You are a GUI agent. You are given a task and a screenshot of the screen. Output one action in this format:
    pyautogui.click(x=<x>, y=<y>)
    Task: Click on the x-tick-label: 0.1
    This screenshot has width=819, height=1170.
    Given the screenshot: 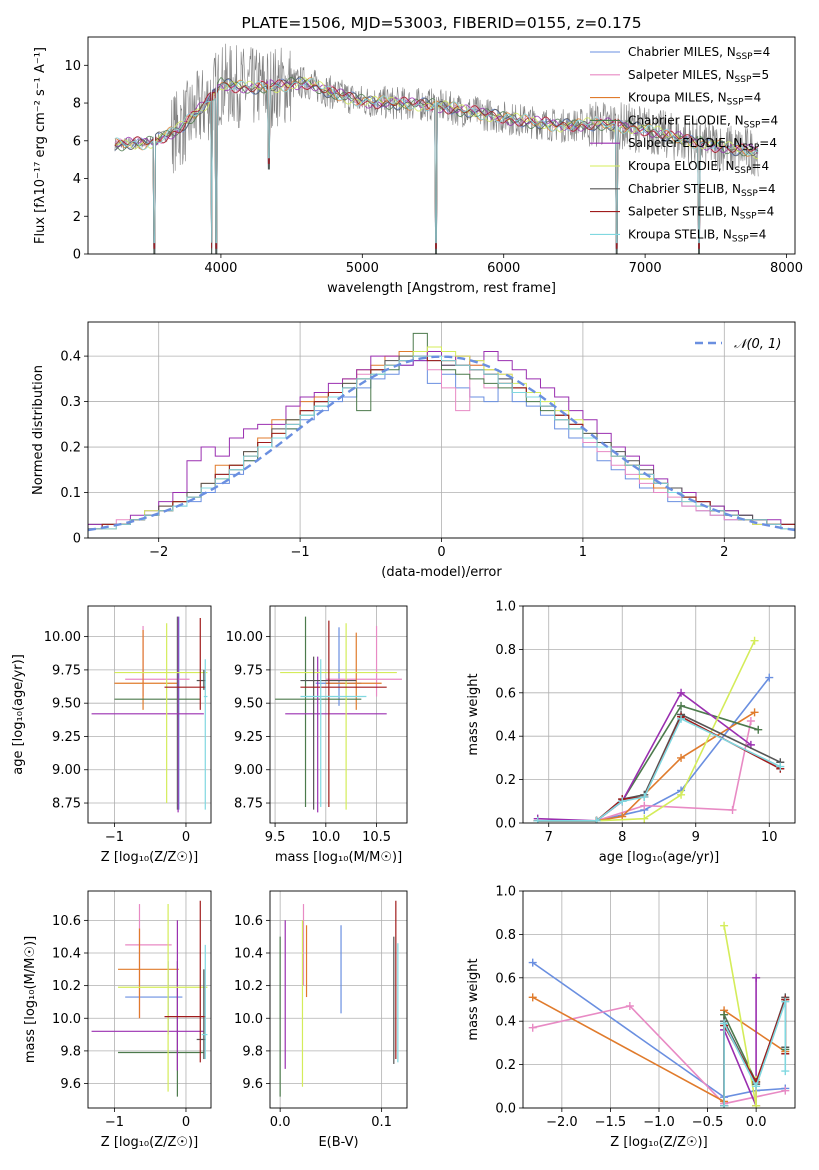 What is the action you would take?
    pyautogui.click(x=381, y=1122)
    